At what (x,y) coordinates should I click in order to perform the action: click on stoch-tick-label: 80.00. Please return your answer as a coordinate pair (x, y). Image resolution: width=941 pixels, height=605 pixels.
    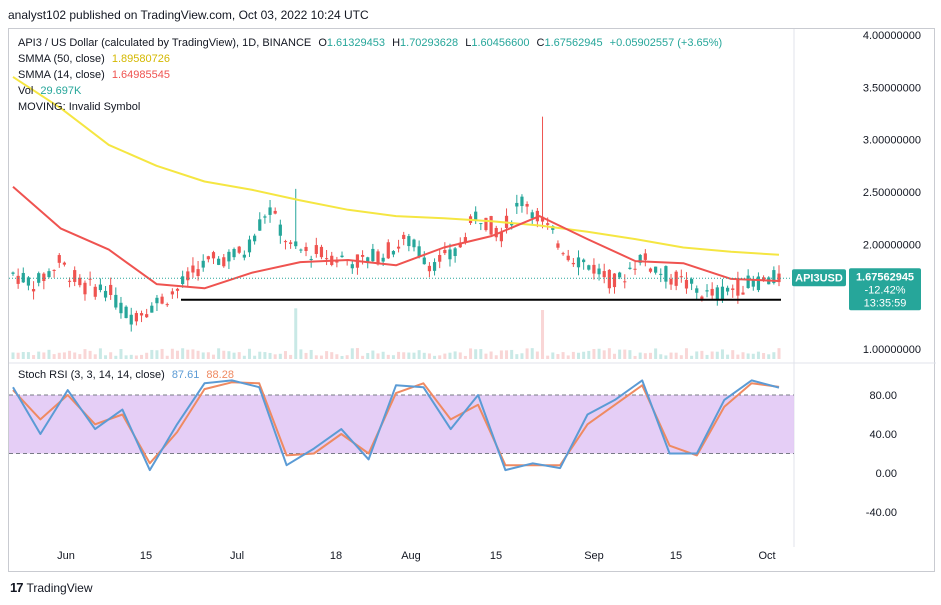
    Looking at the image, I should click on (883, 396).